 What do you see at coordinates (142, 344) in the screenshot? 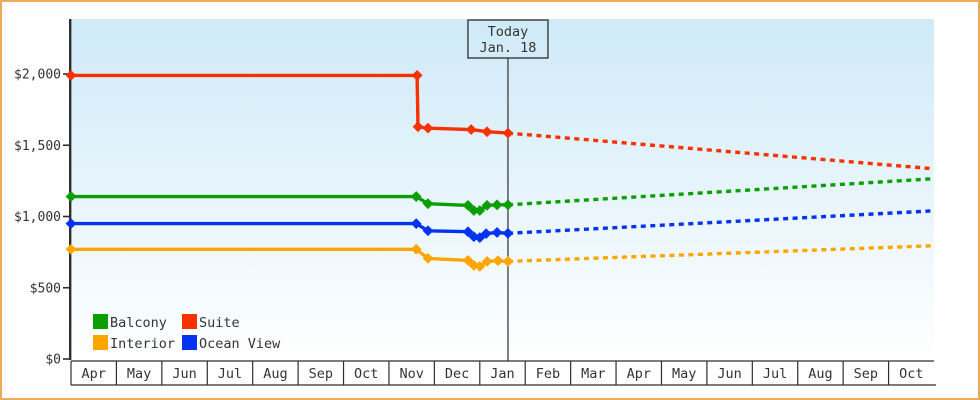
I see `legend-label-interior: Interior` at bounding box center [142, 344].